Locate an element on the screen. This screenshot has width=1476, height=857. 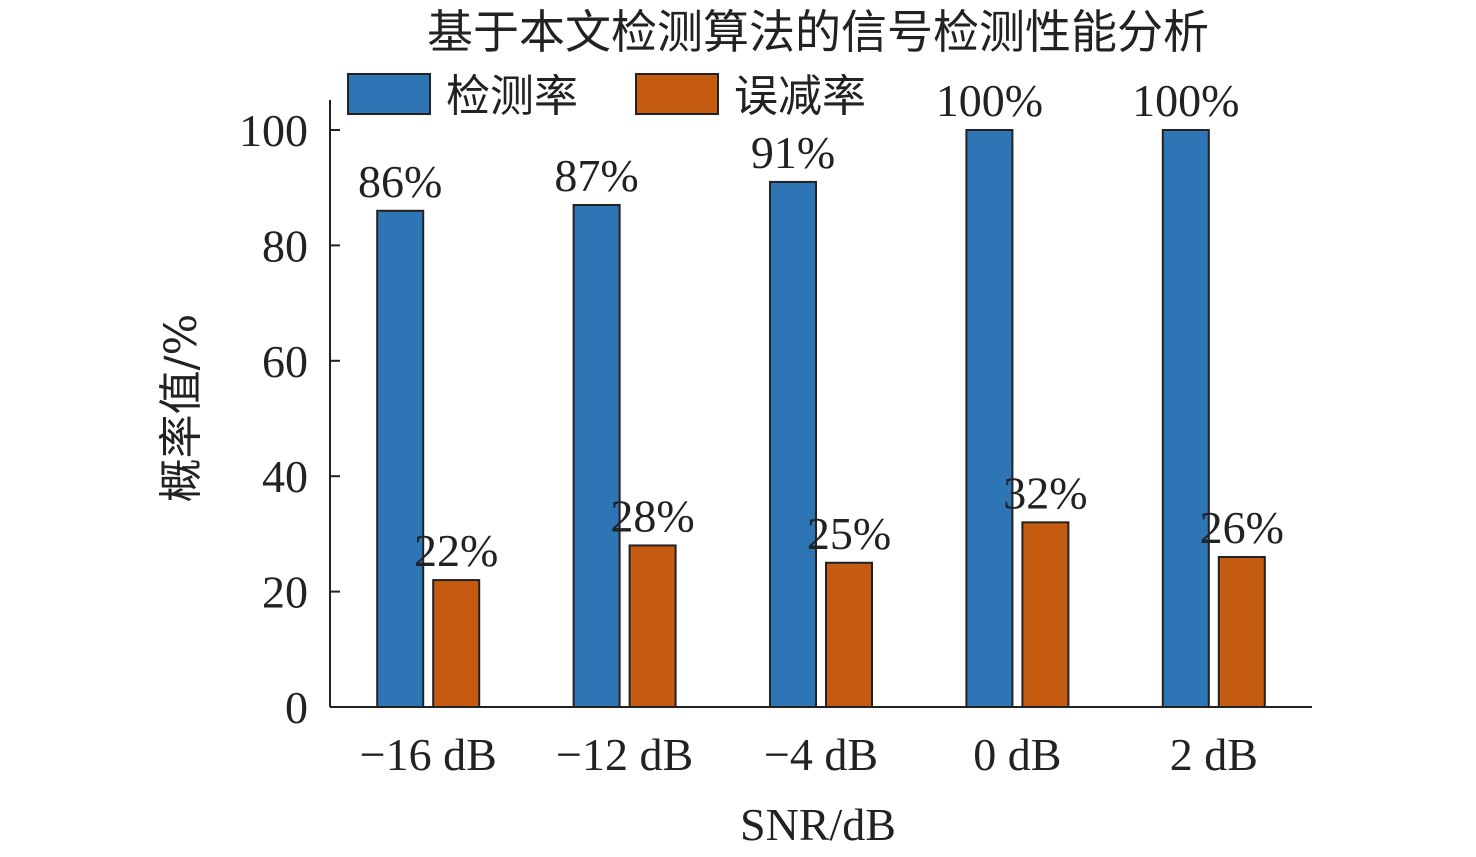
data-label-detection-0-dB: 100% is located at coordinates (989, 100).